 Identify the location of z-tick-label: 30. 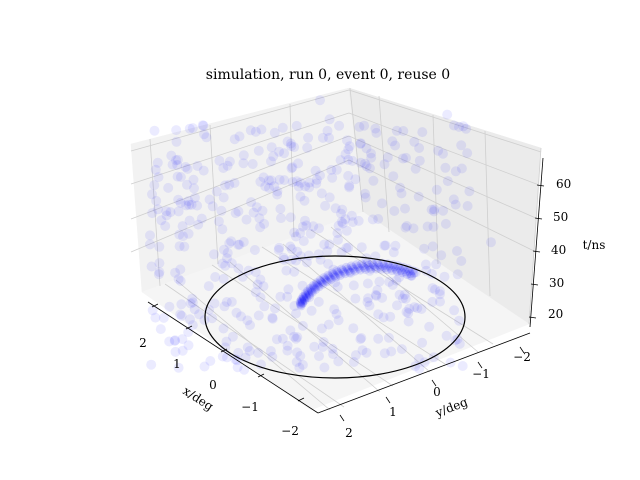
(556, 283).